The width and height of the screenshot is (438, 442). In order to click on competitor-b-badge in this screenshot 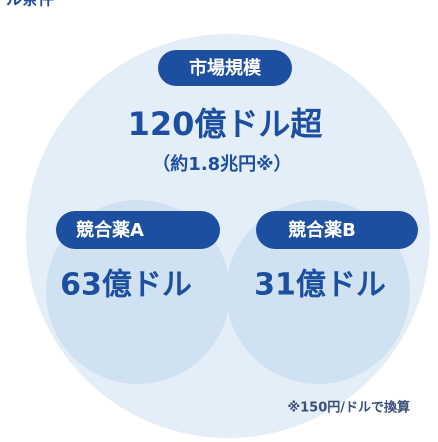, I will do `click(337, 230)`.